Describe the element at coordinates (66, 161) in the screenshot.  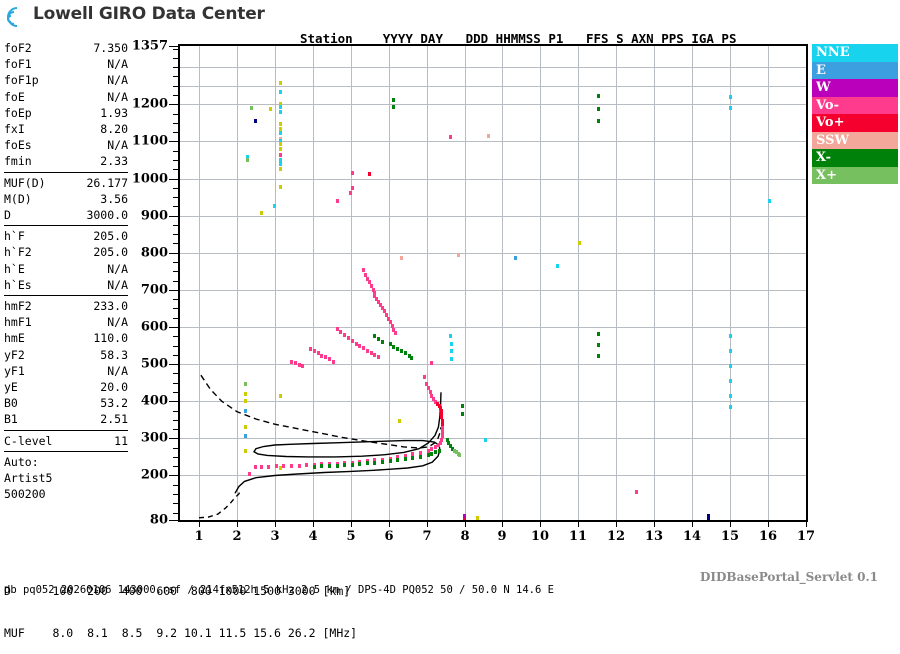
I see `param-row: fmin 2.33` at that location.